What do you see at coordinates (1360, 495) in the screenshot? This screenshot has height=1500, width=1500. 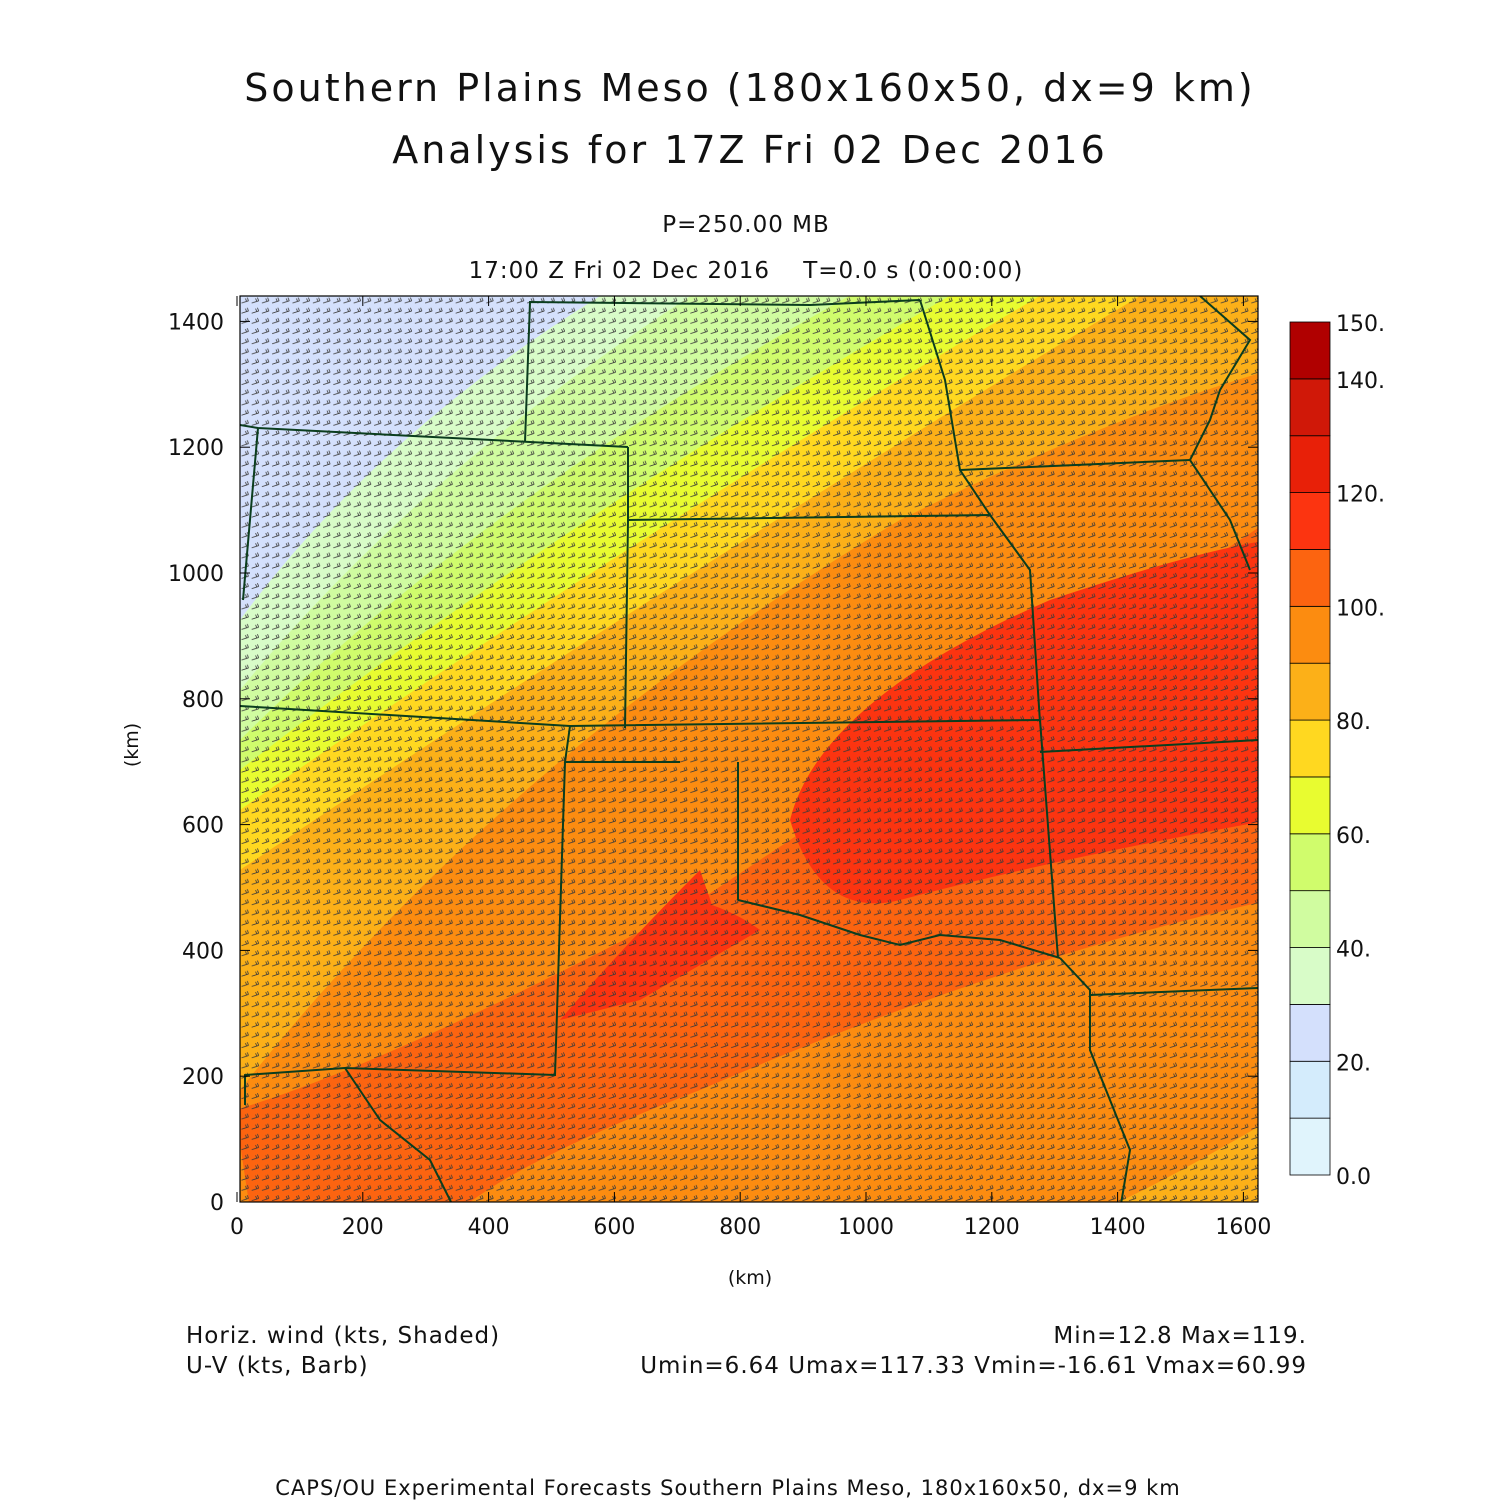 I see `colorbar-label: 120.` at bounding box center [1360, 495].